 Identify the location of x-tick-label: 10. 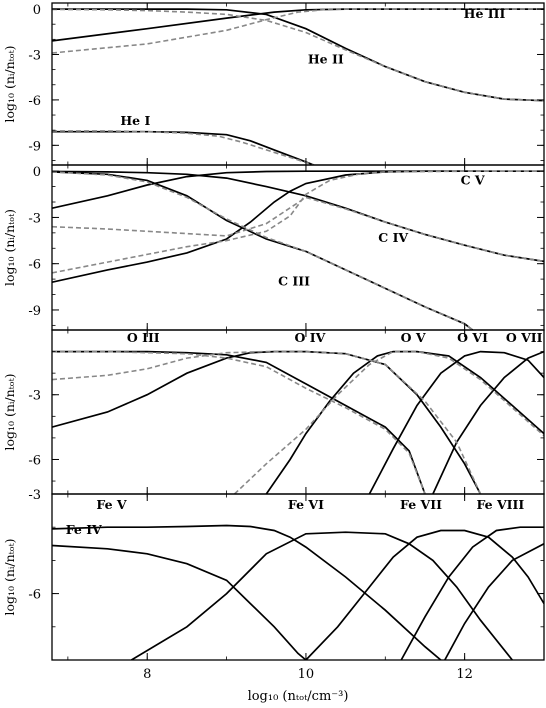
(306, 674).